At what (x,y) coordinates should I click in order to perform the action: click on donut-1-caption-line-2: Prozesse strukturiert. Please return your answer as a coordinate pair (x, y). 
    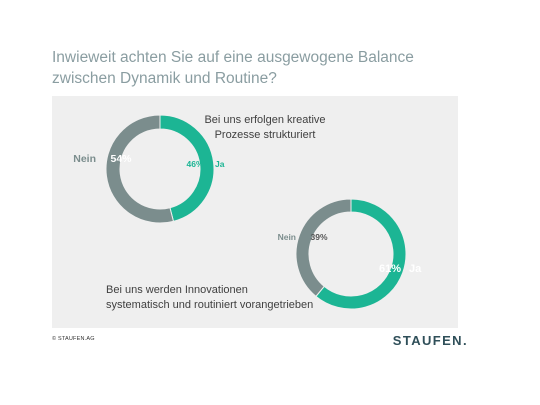
    Looking at the image, I should click on (265, 135).